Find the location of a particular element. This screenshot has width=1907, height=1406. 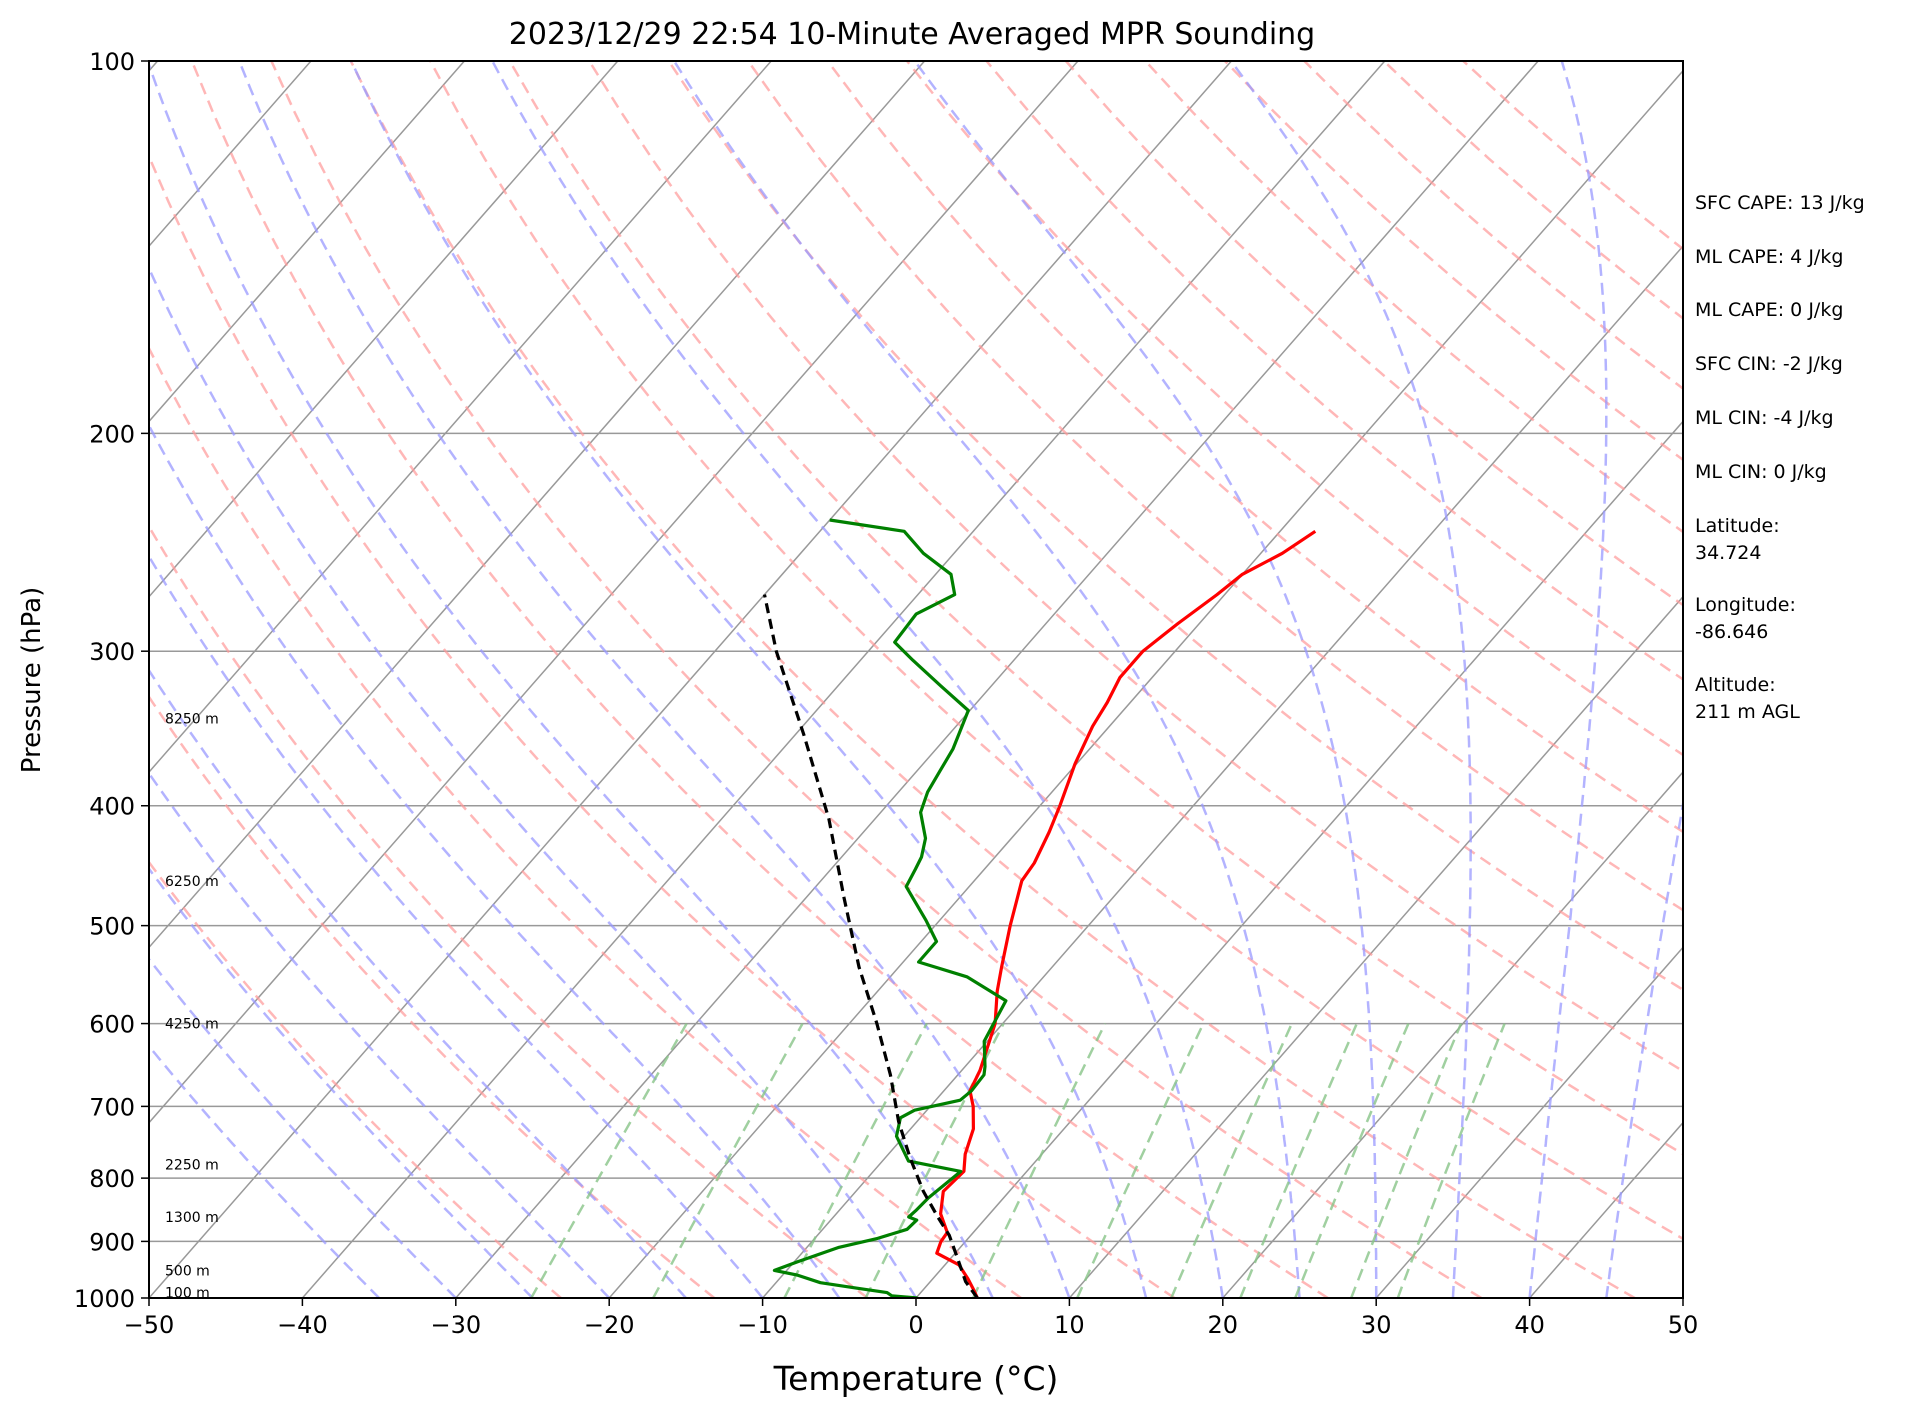

y-tick-label: 500 is located at coordinates (112, 927).